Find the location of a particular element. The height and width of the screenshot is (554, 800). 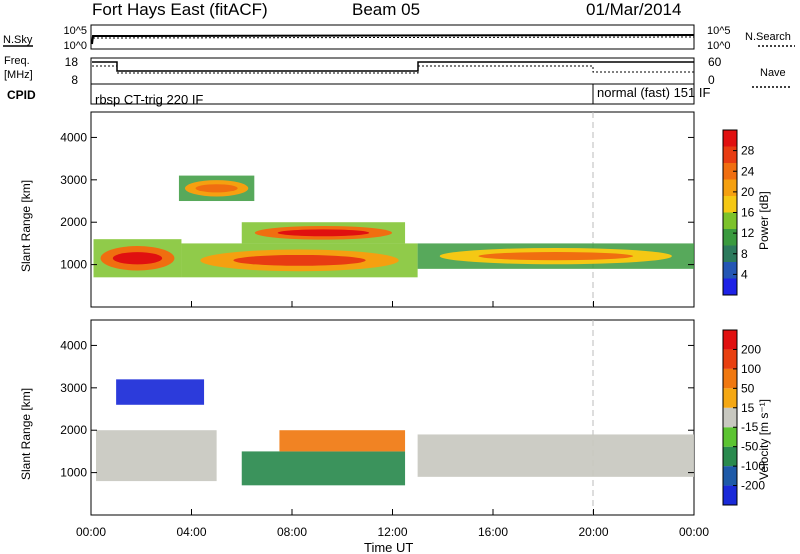

velocity-data-layer is located at coordinates (395, 432).